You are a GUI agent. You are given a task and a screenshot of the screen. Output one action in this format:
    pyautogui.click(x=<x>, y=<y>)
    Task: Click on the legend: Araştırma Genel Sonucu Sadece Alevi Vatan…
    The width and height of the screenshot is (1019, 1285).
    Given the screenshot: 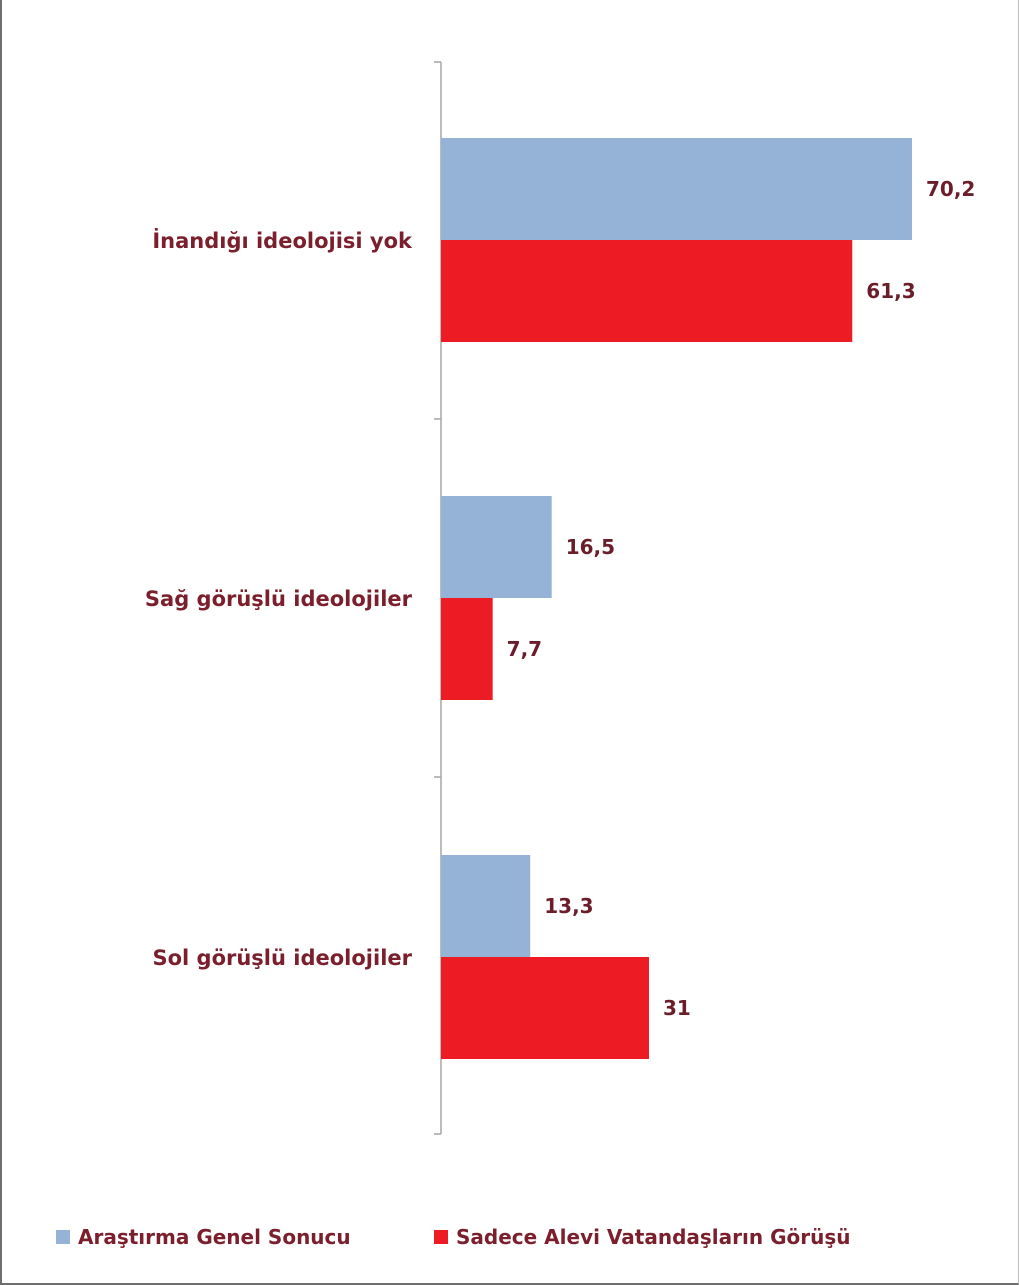 What is the action you would take?
    pyautogui.click(x=453, y=1237)
    